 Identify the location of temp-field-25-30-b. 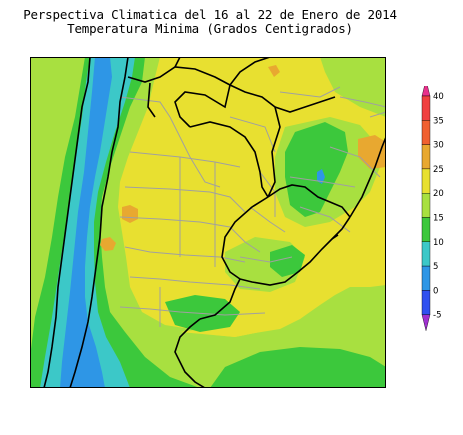
(108, 244).